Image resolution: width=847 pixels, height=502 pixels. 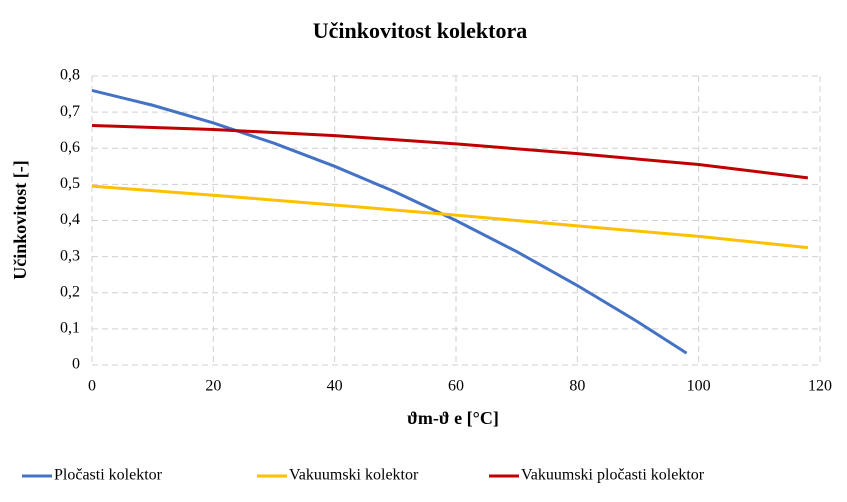 I want to click on x-tick-label: 120, so click(x=820, y=386).